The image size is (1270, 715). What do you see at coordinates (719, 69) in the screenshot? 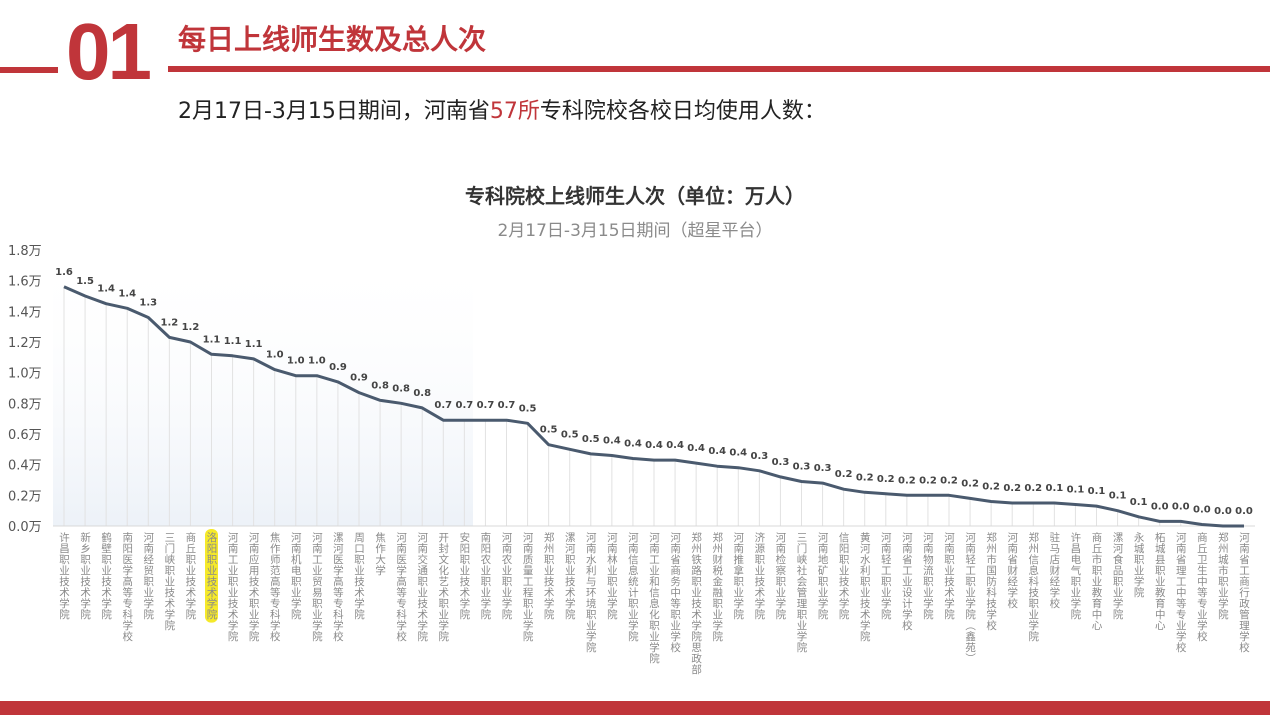
I see `header-rule-right` at bounding box center [719, 69].